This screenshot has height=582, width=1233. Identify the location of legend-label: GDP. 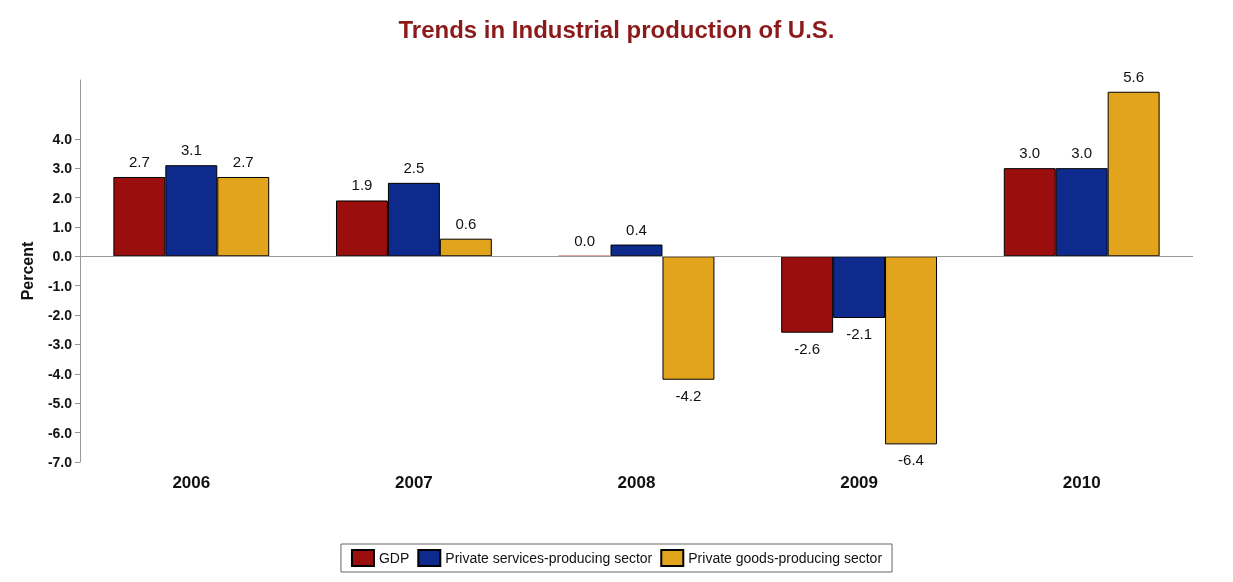
(394, 558).